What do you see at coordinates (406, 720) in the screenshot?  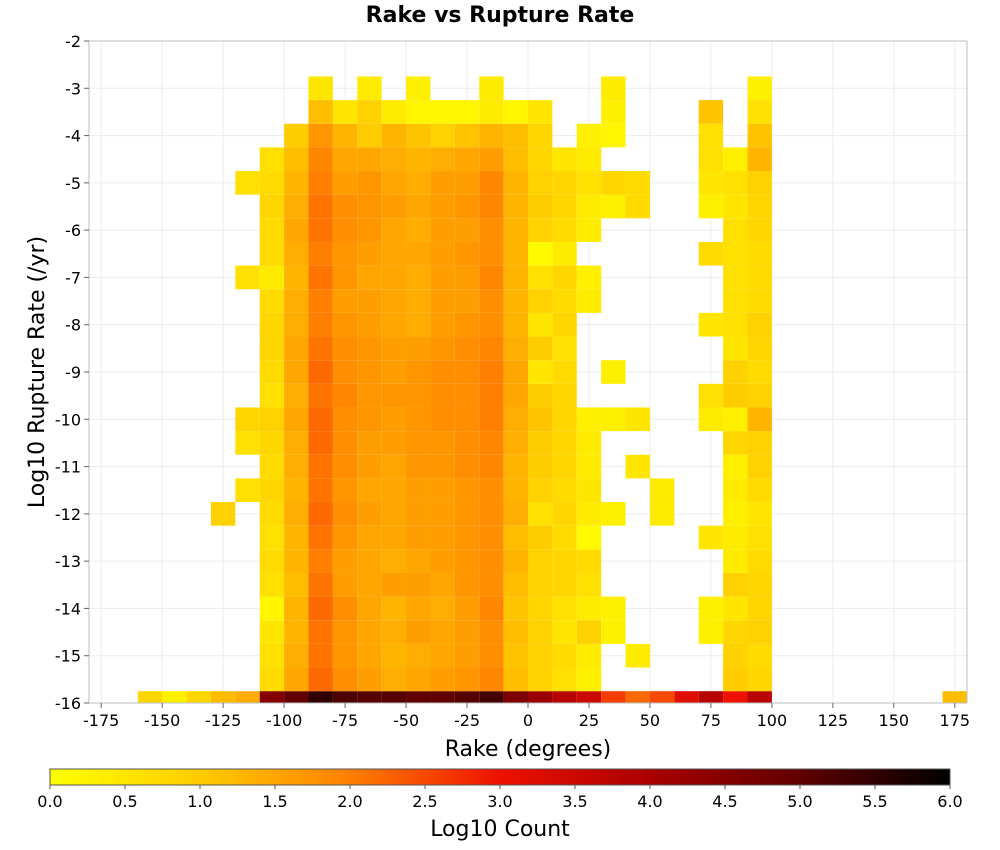 I see `x-tick-label: -50` at bounding box center [406, 720].